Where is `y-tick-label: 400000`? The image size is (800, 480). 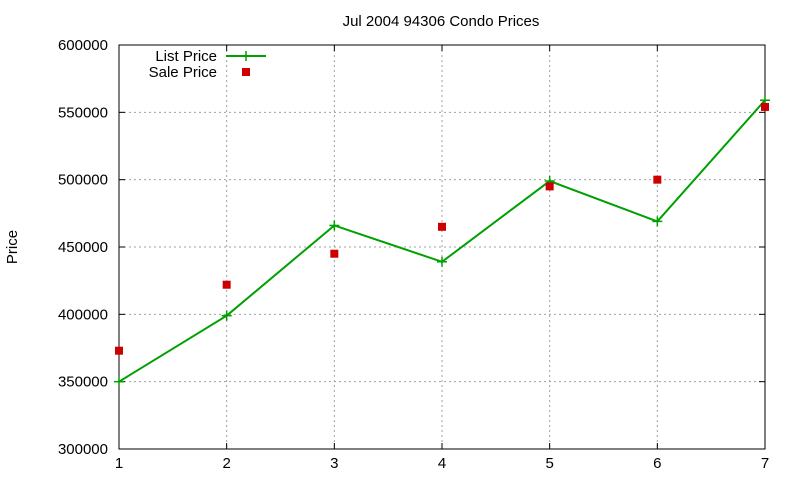
y-tick-label: 400000 is located at coordinates (83, 314).